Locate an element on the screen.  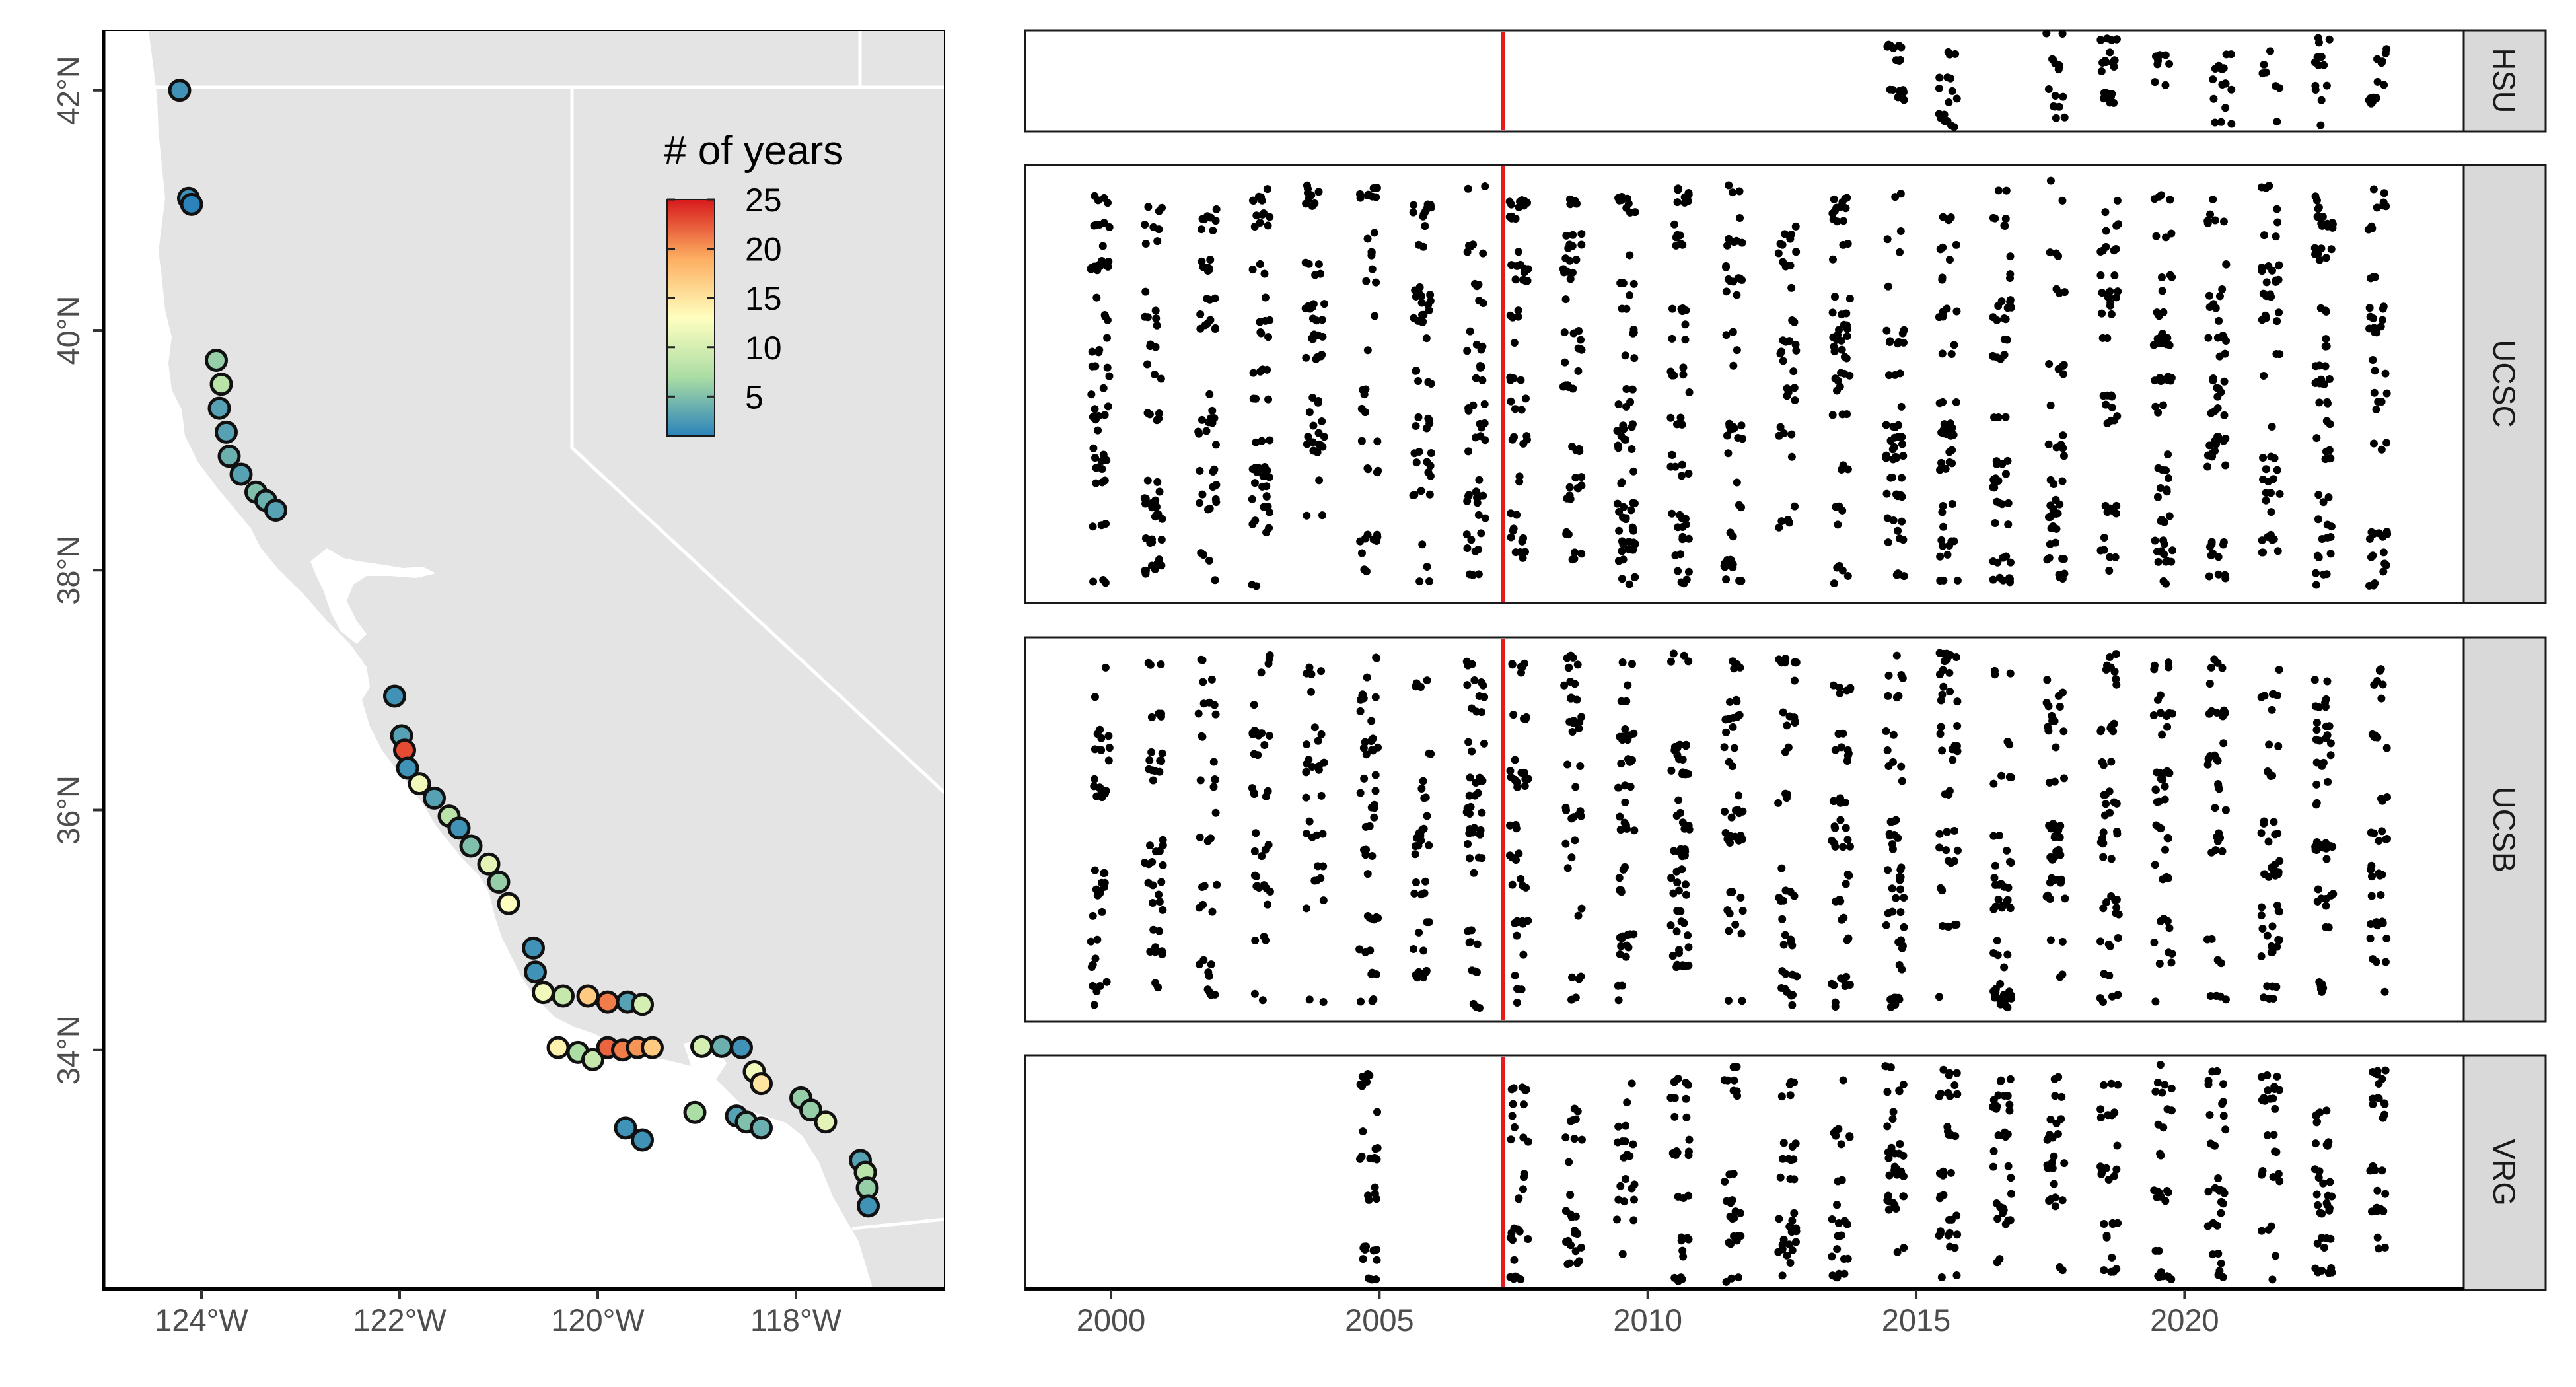
map-point is located at coordinates (219, 408).